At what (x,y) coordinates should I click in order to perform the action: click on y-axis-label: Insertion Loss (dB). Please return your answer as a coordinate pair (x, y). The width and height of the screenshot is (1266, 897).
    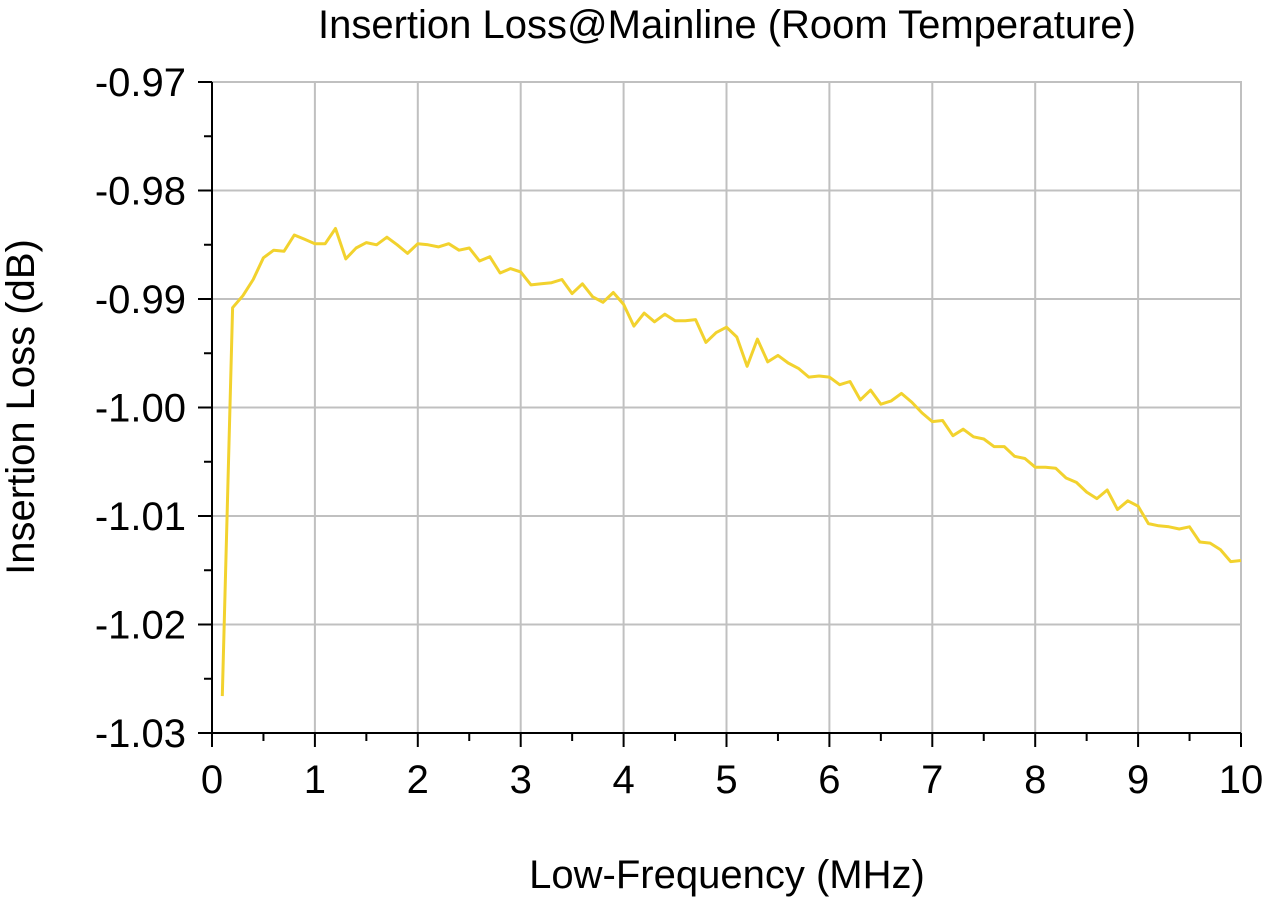
    Looking at the image, I should click on (21, 407).